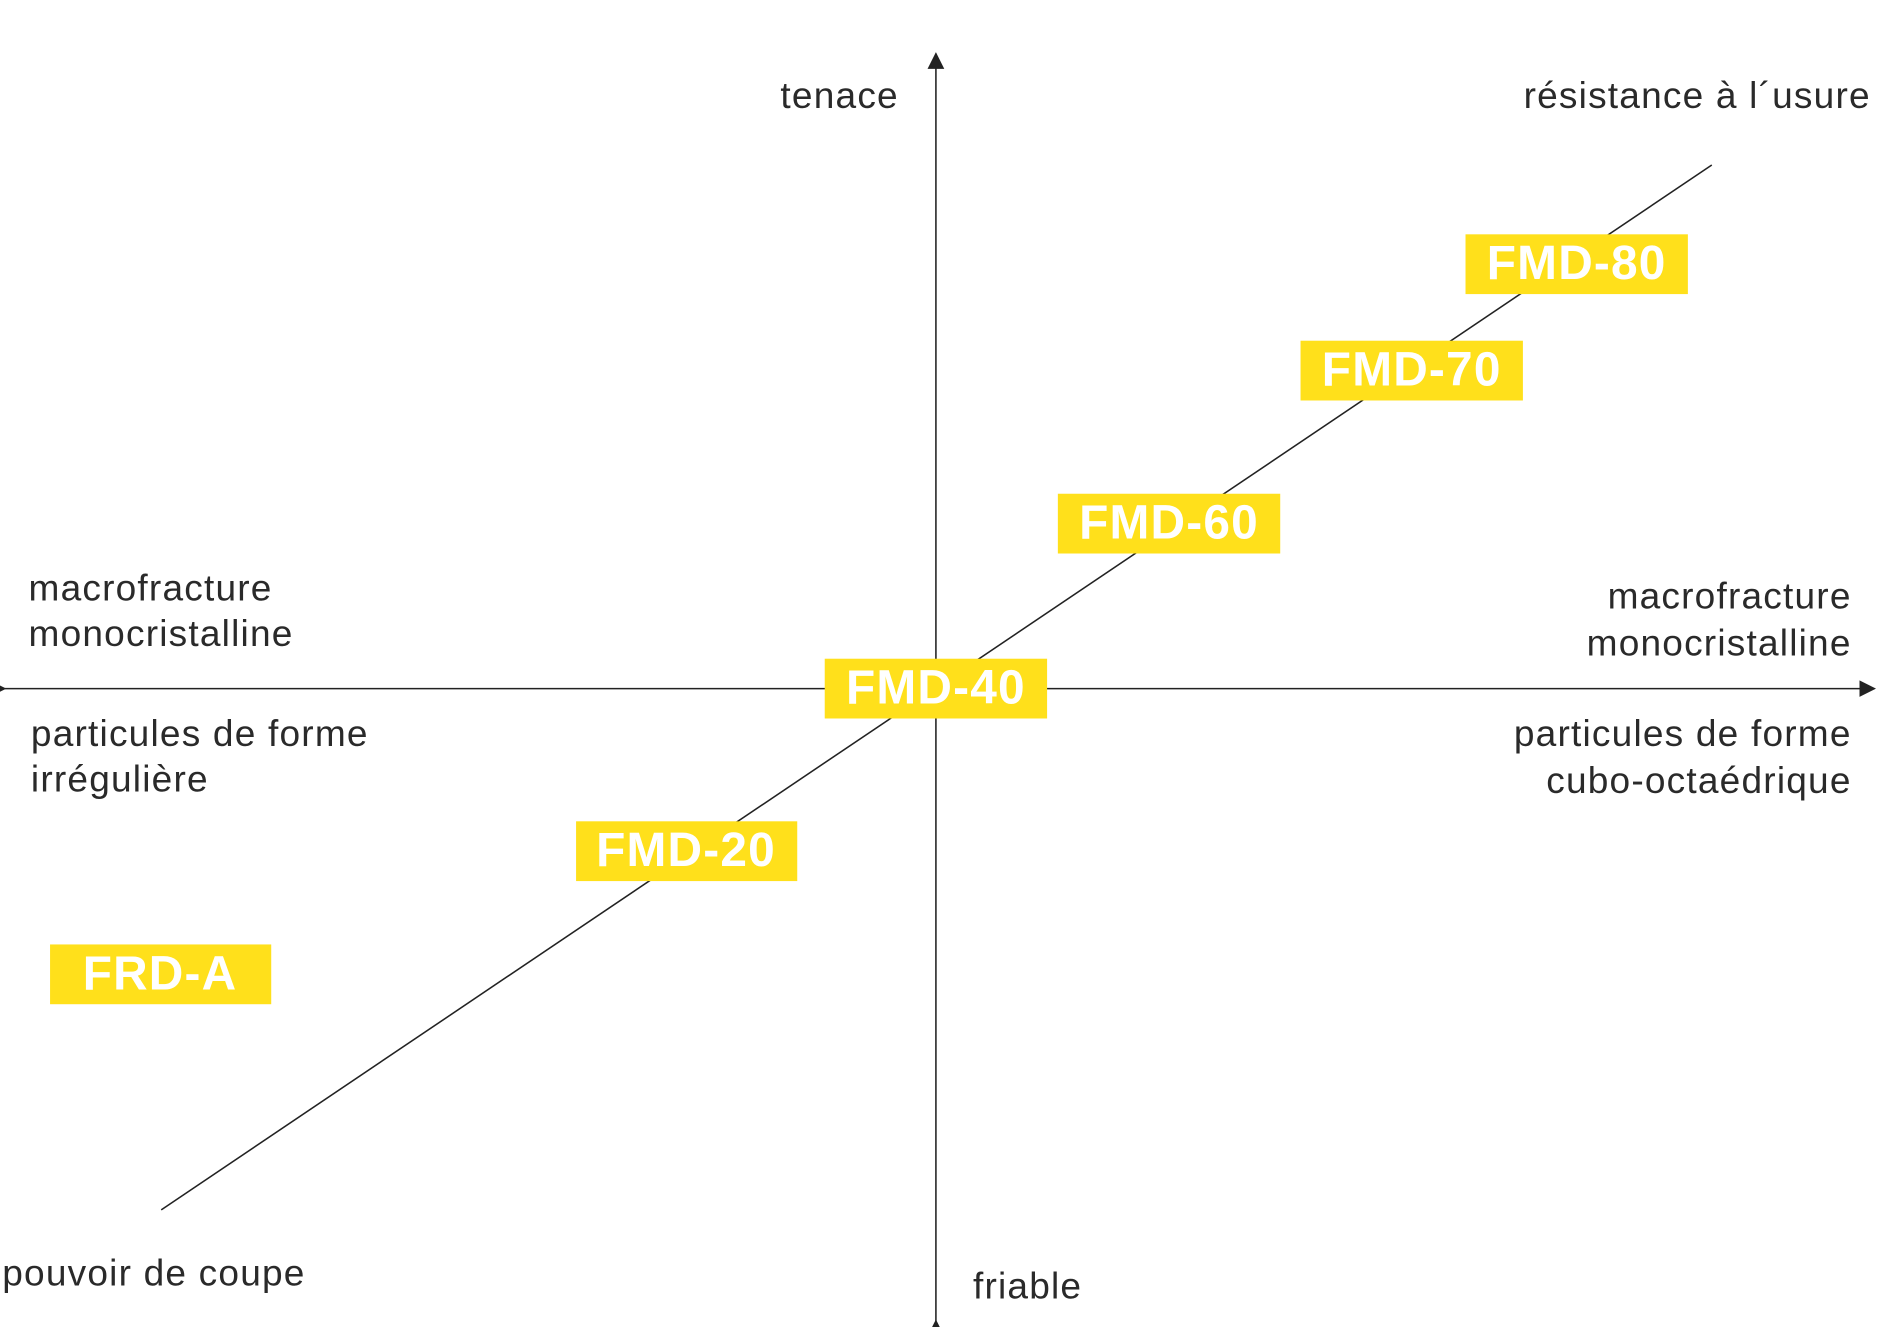 The image size is (1879, 1327). I want to click on node-label: FMD-70, so click(1412, 370).